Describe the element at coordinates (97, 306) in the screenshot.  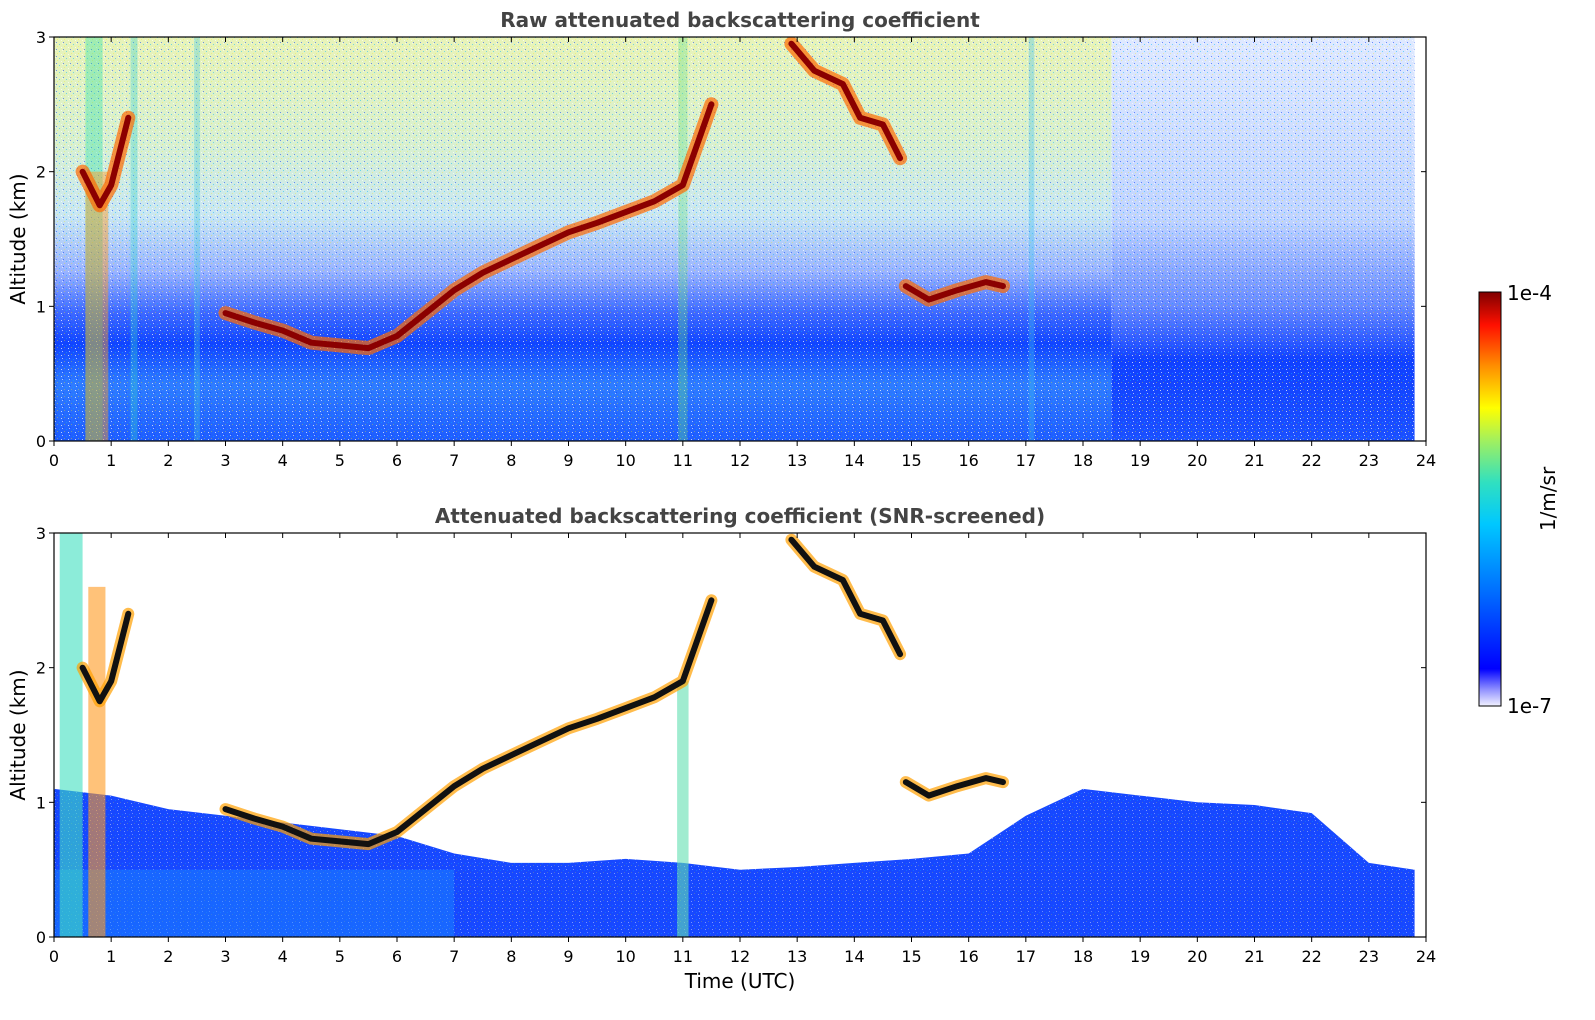
I see `dense-aerosol-column` at that location.